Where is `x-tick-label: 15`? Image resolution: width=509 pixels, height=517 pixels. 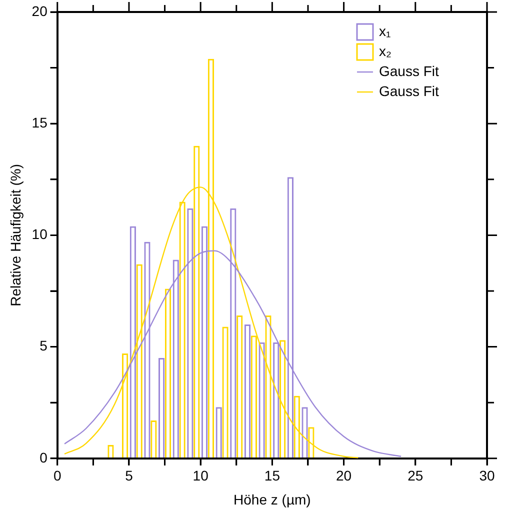 x-tick-label: 15 is located at coordinates (272, 476).